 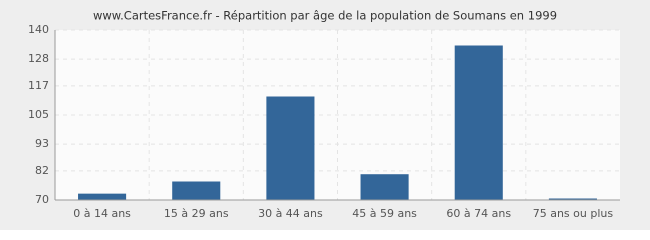 What do you see at coordinates (478, 213) in the screenshot?
I see `x-tick-label: 60 à 74 ans` at bounding box center [478, 213].